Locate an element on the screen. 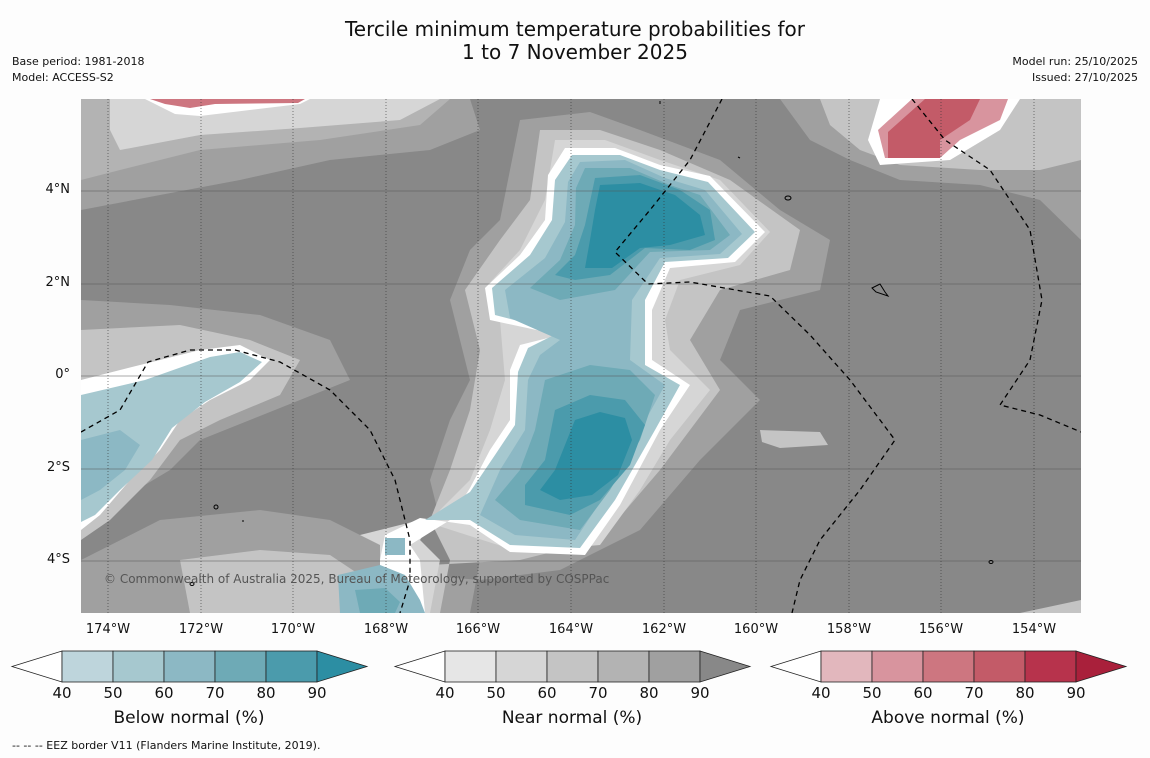  near-tick-80: 80 is located at coordinates (649, 693).